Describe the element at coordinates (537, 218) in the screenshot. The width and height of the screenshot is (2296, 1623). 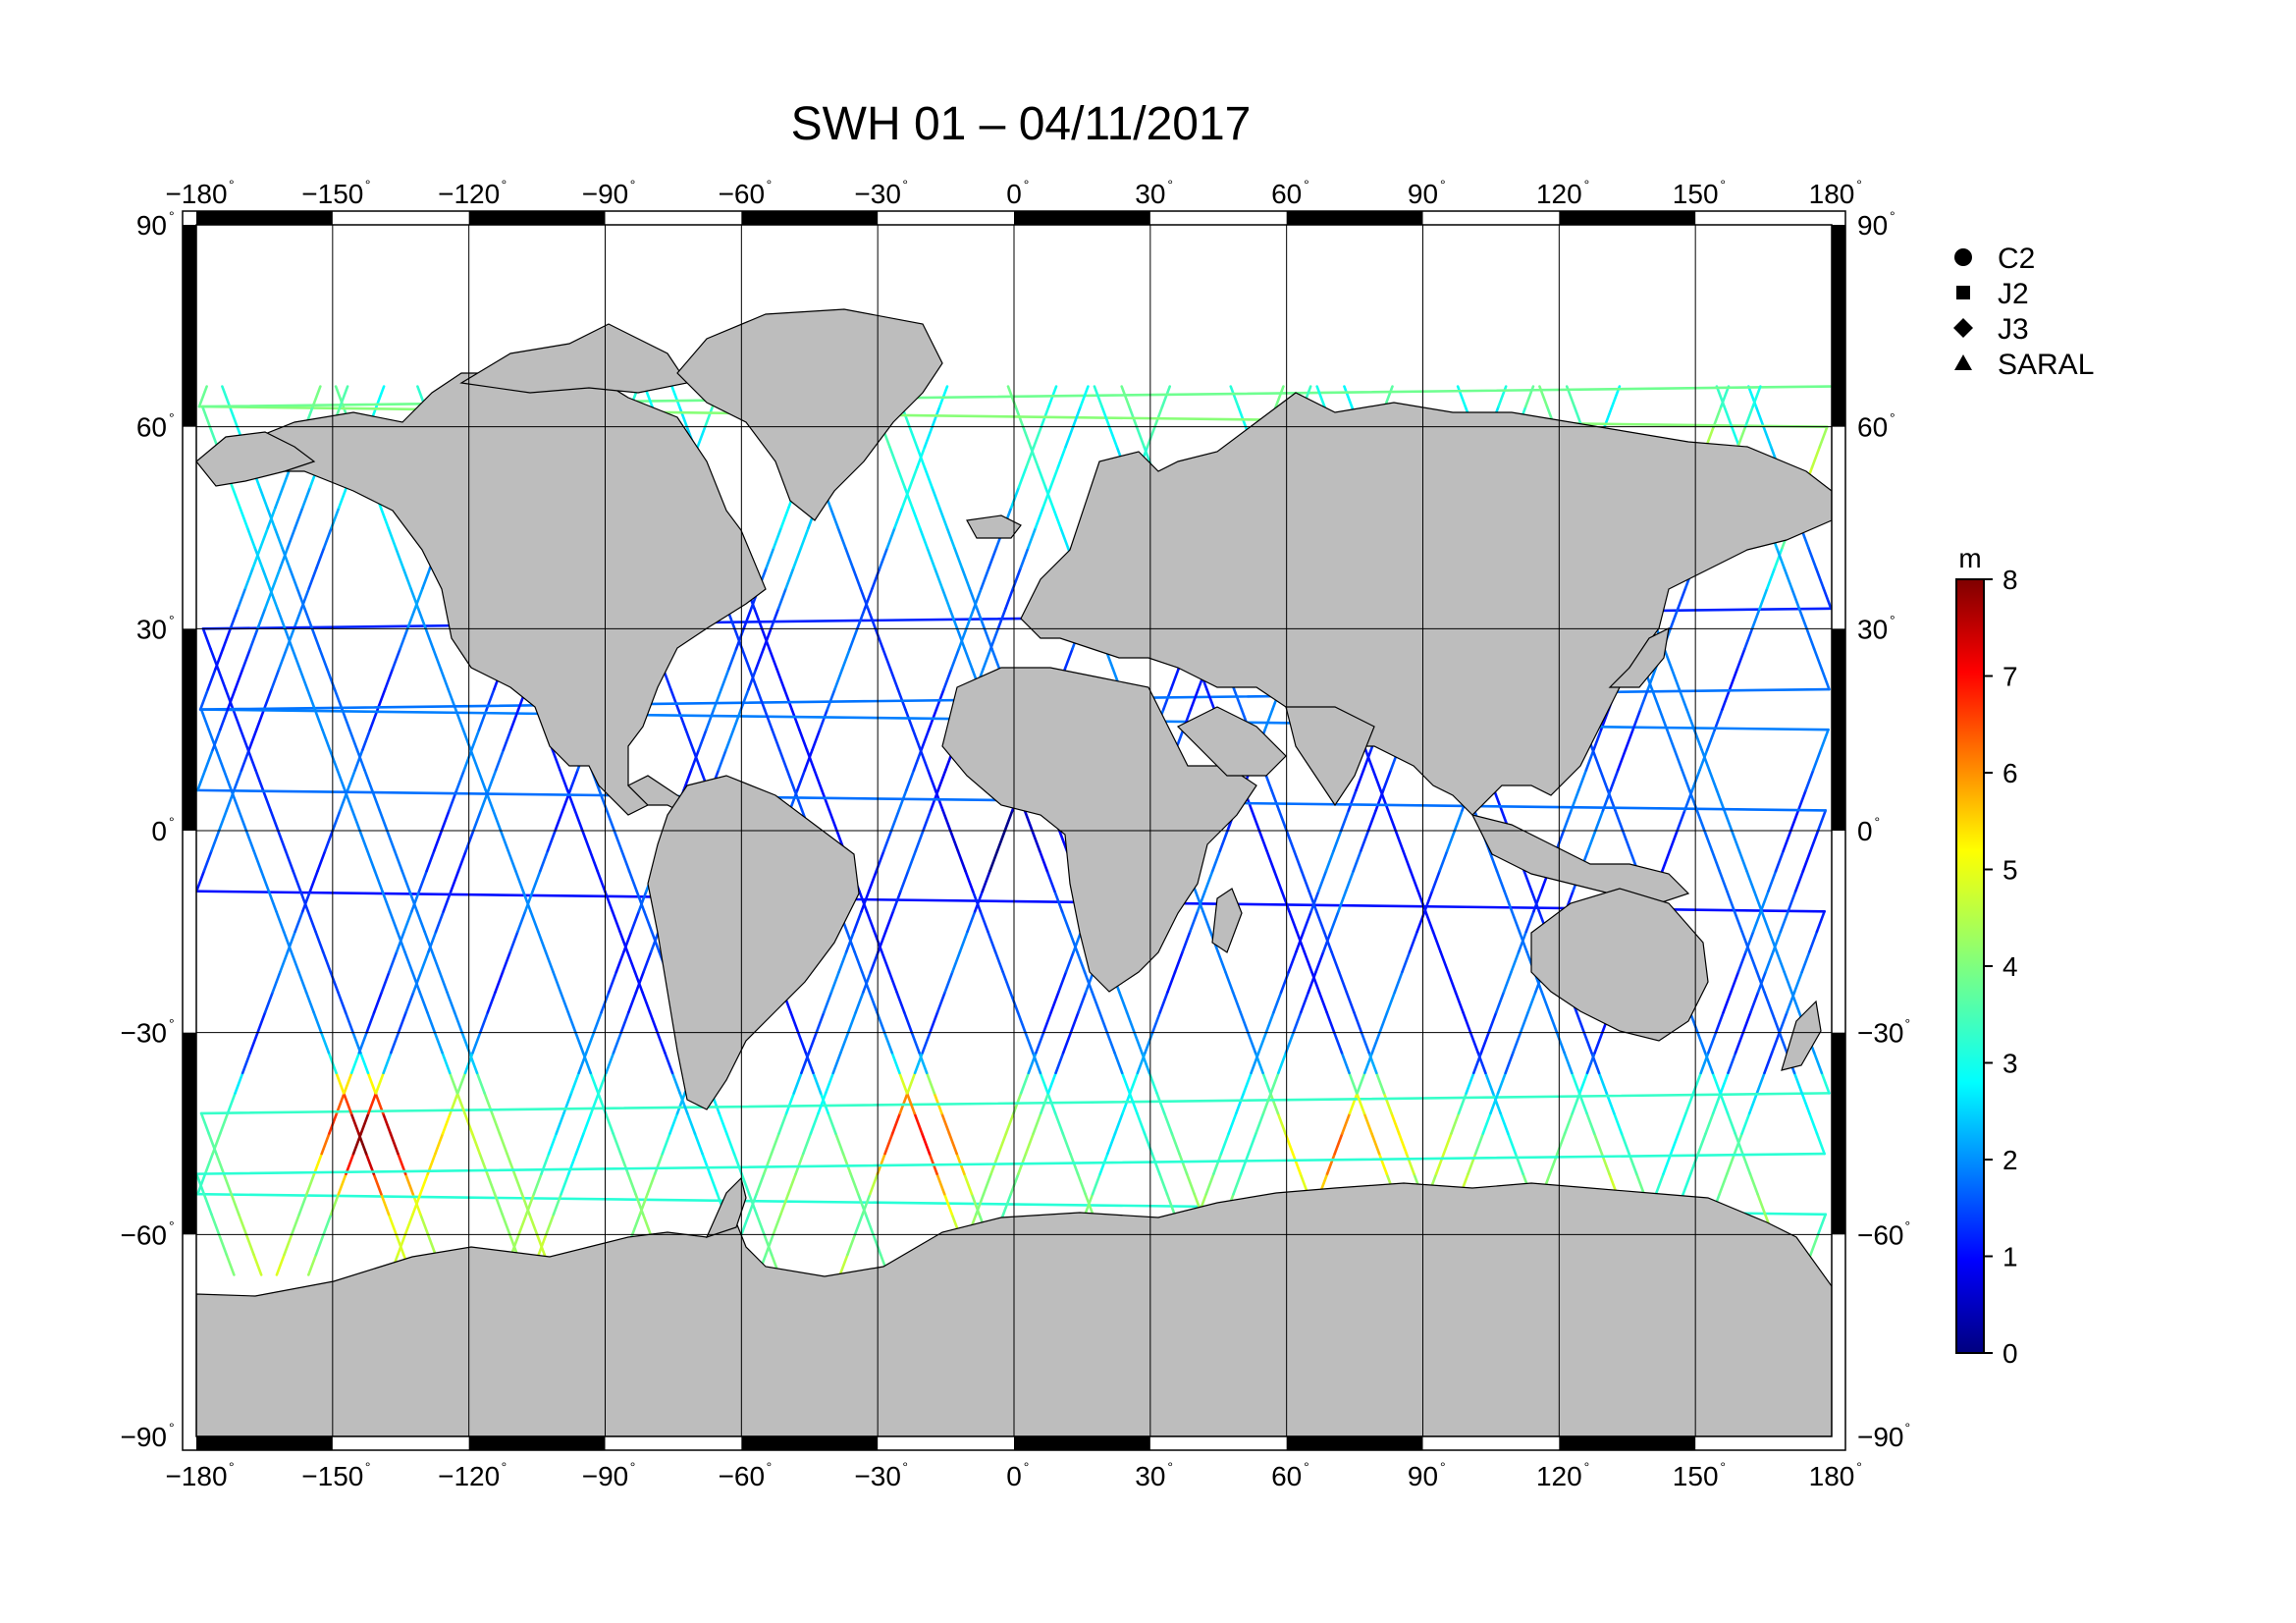
I see `frame-band-top` at that location.